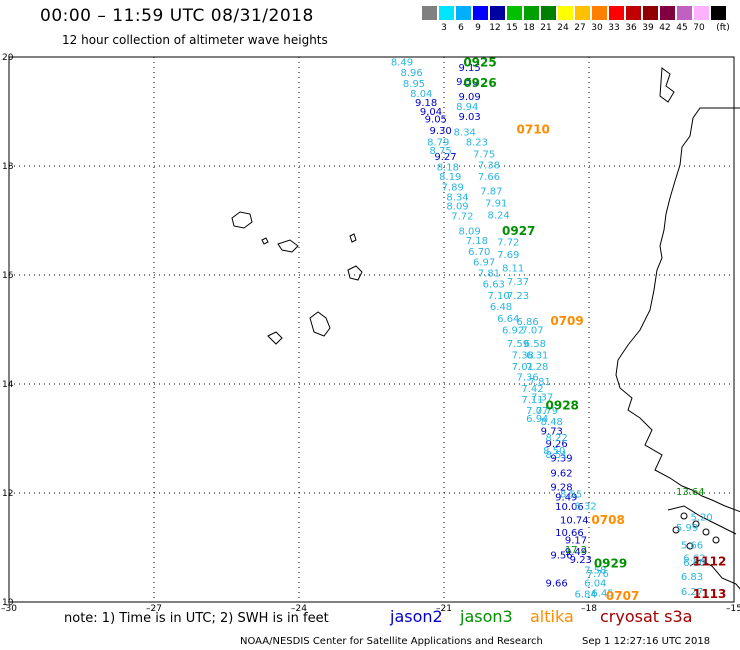  I want to click on pass-time-label: 1113, so click(709, 594).